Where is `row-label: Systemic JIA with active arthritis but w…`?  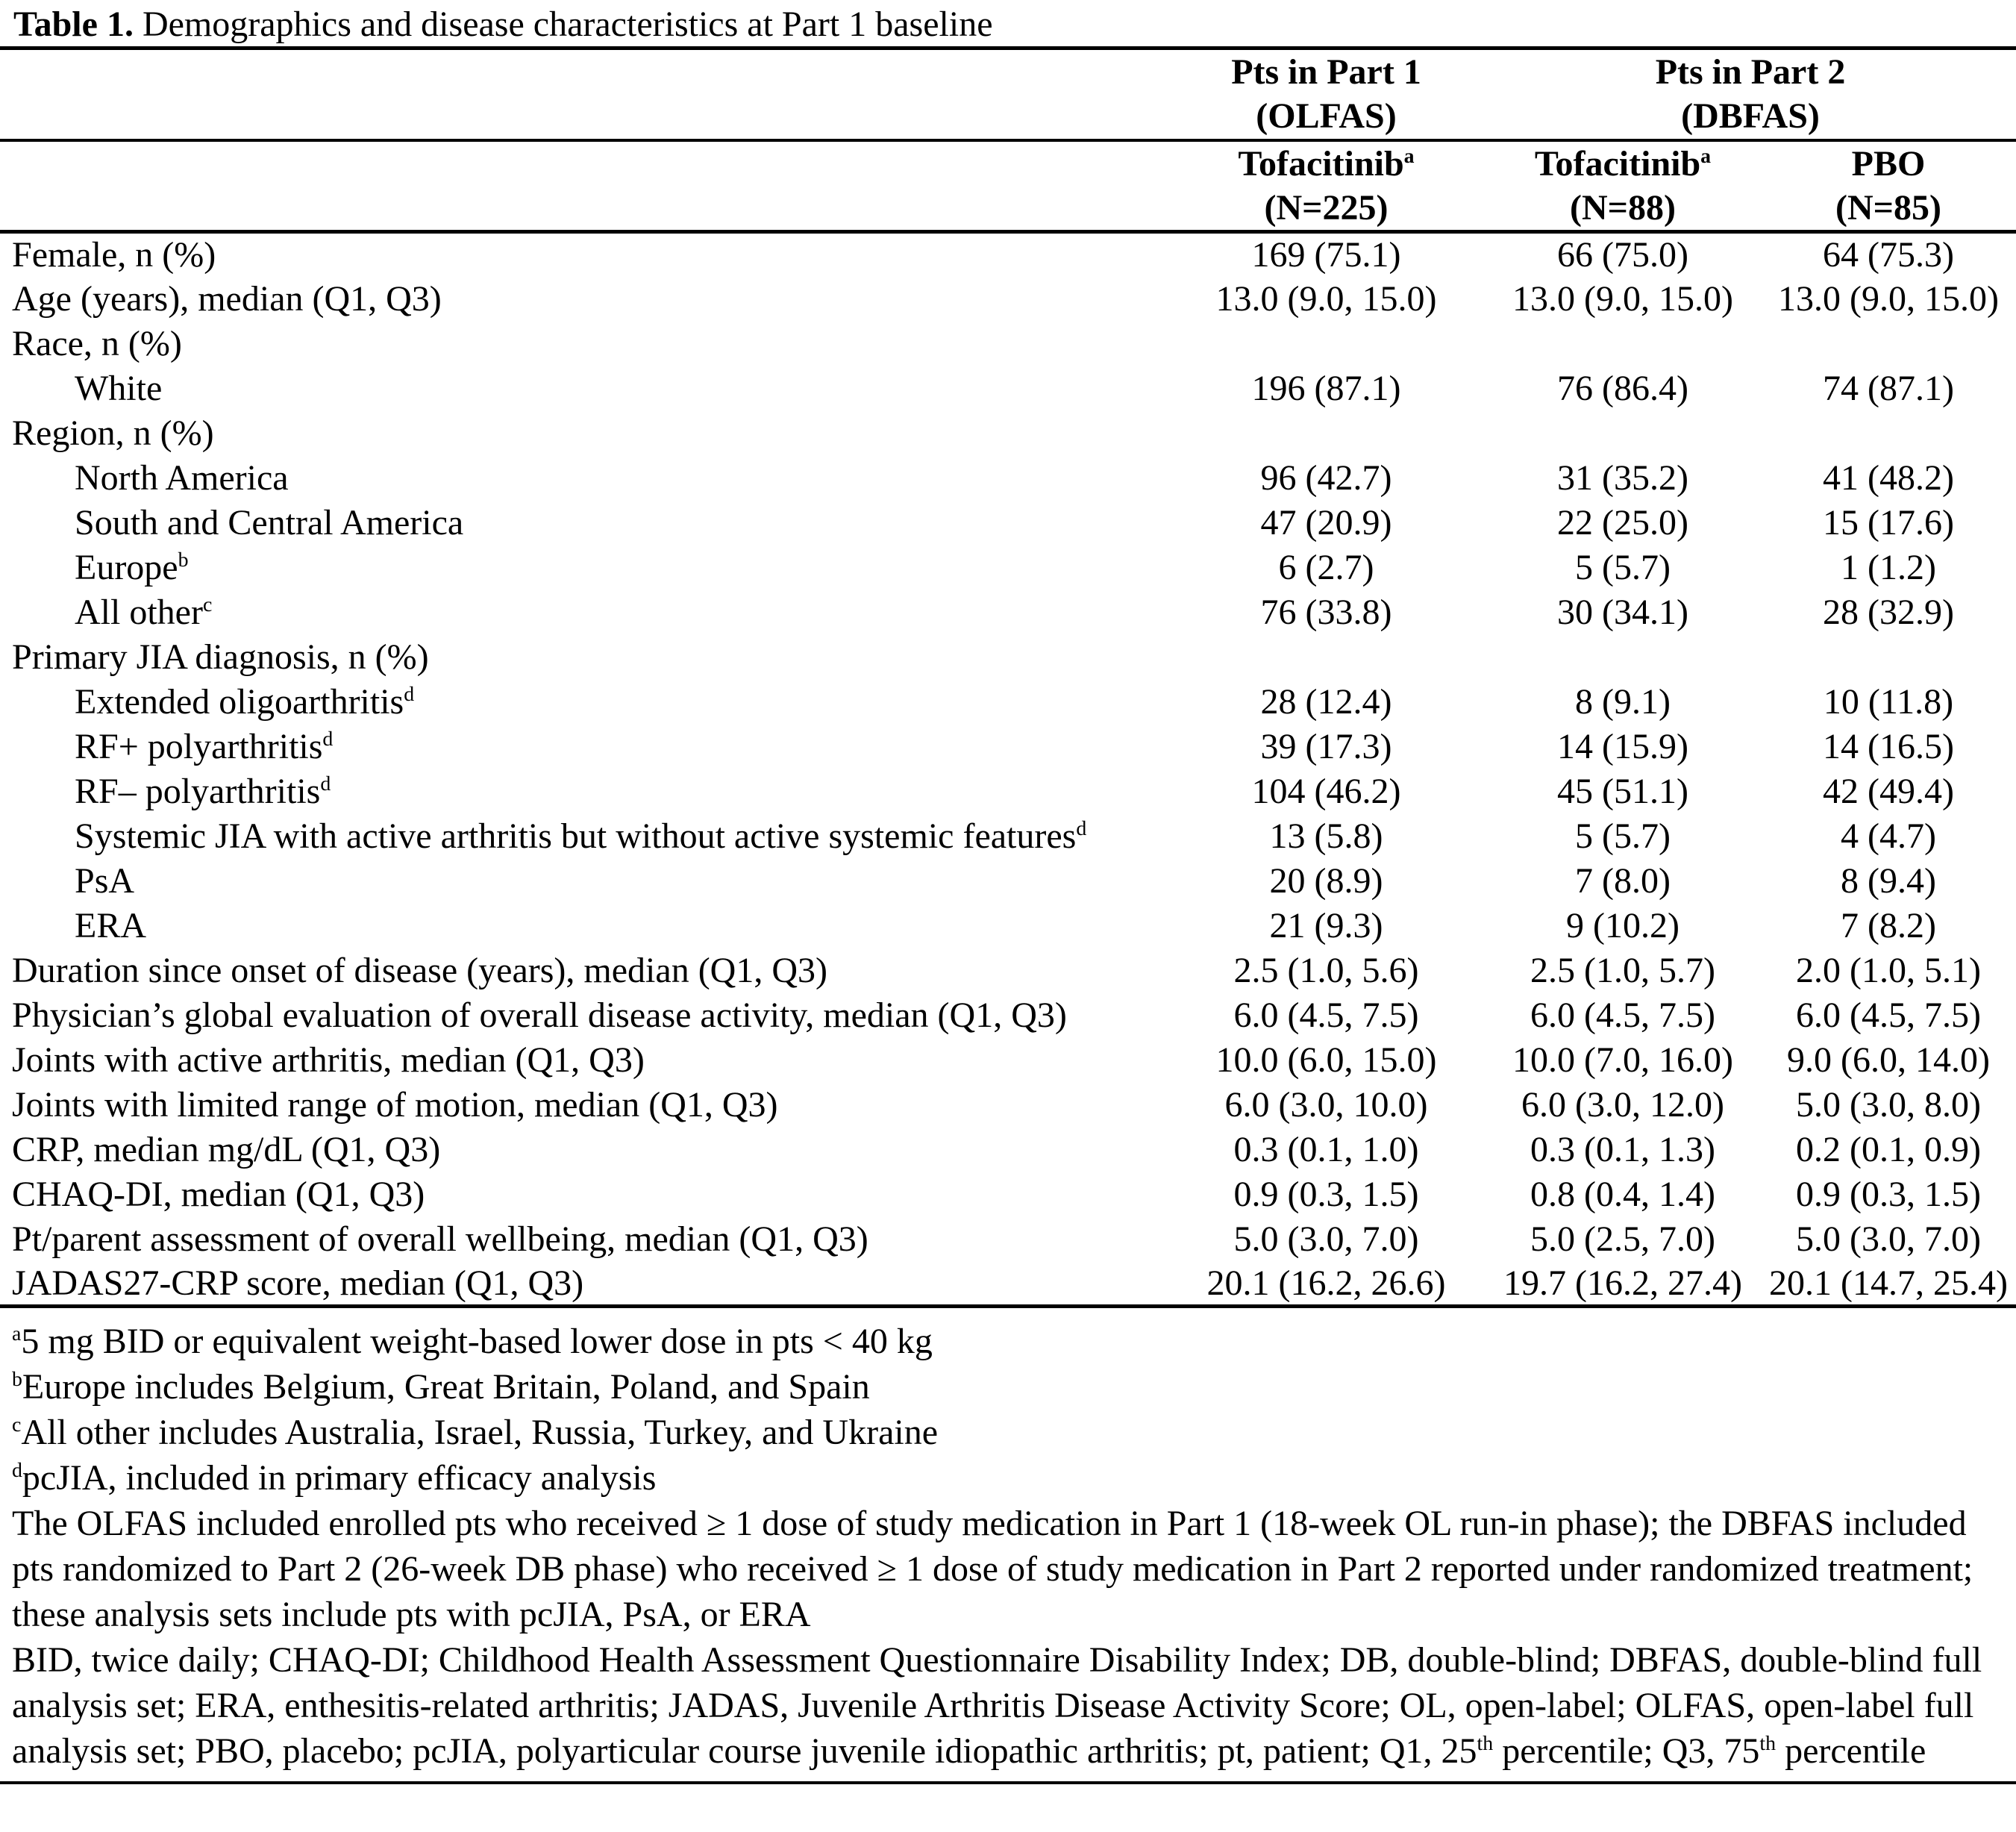 row-label: Systemic JIA with active arthritis but w… is located at coordinates (581, 836).